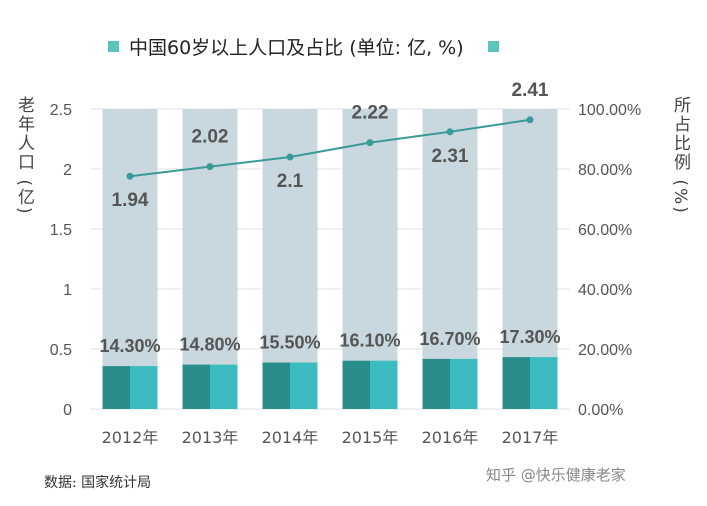  I want to click on y-tick-label-left: 0.5, so click(61, 350).